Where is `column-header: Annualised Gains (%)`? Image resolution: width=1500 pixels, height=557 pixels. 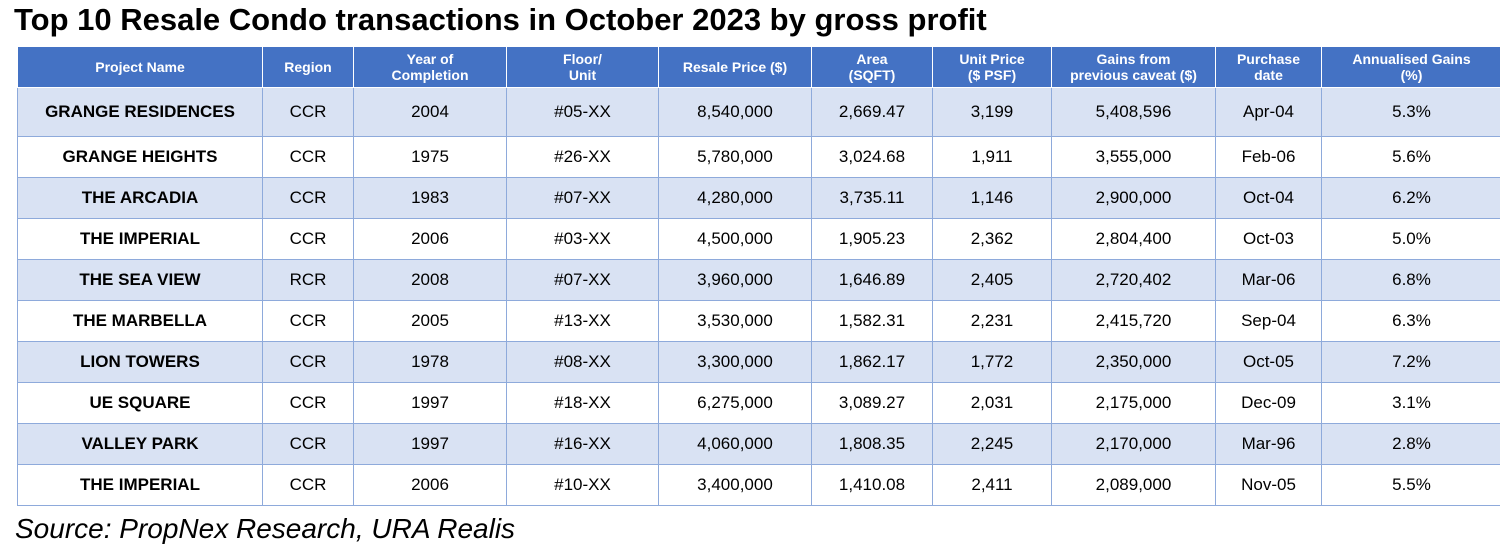
column-header: Annualised Gains (%) is located at coordinates (1410, 67).